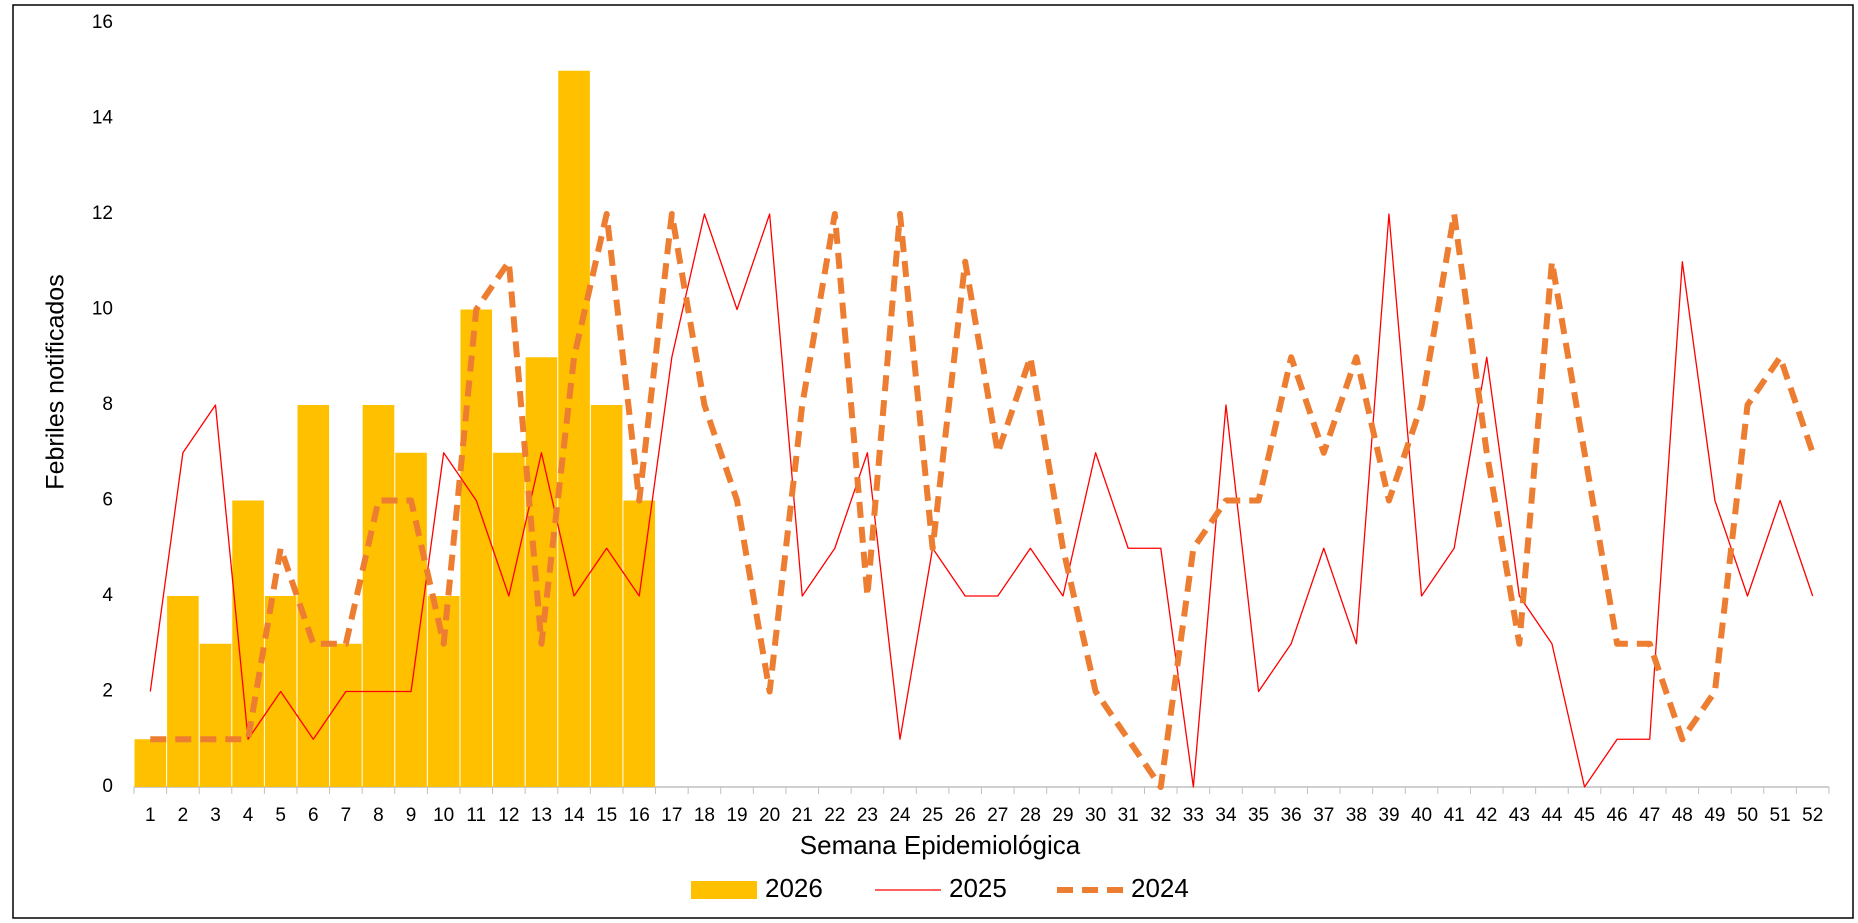  What do you see at coordinates (1519, 815) in the screenshot?
I see `x-tick-label: 43` at bounding box center [1519, 815].